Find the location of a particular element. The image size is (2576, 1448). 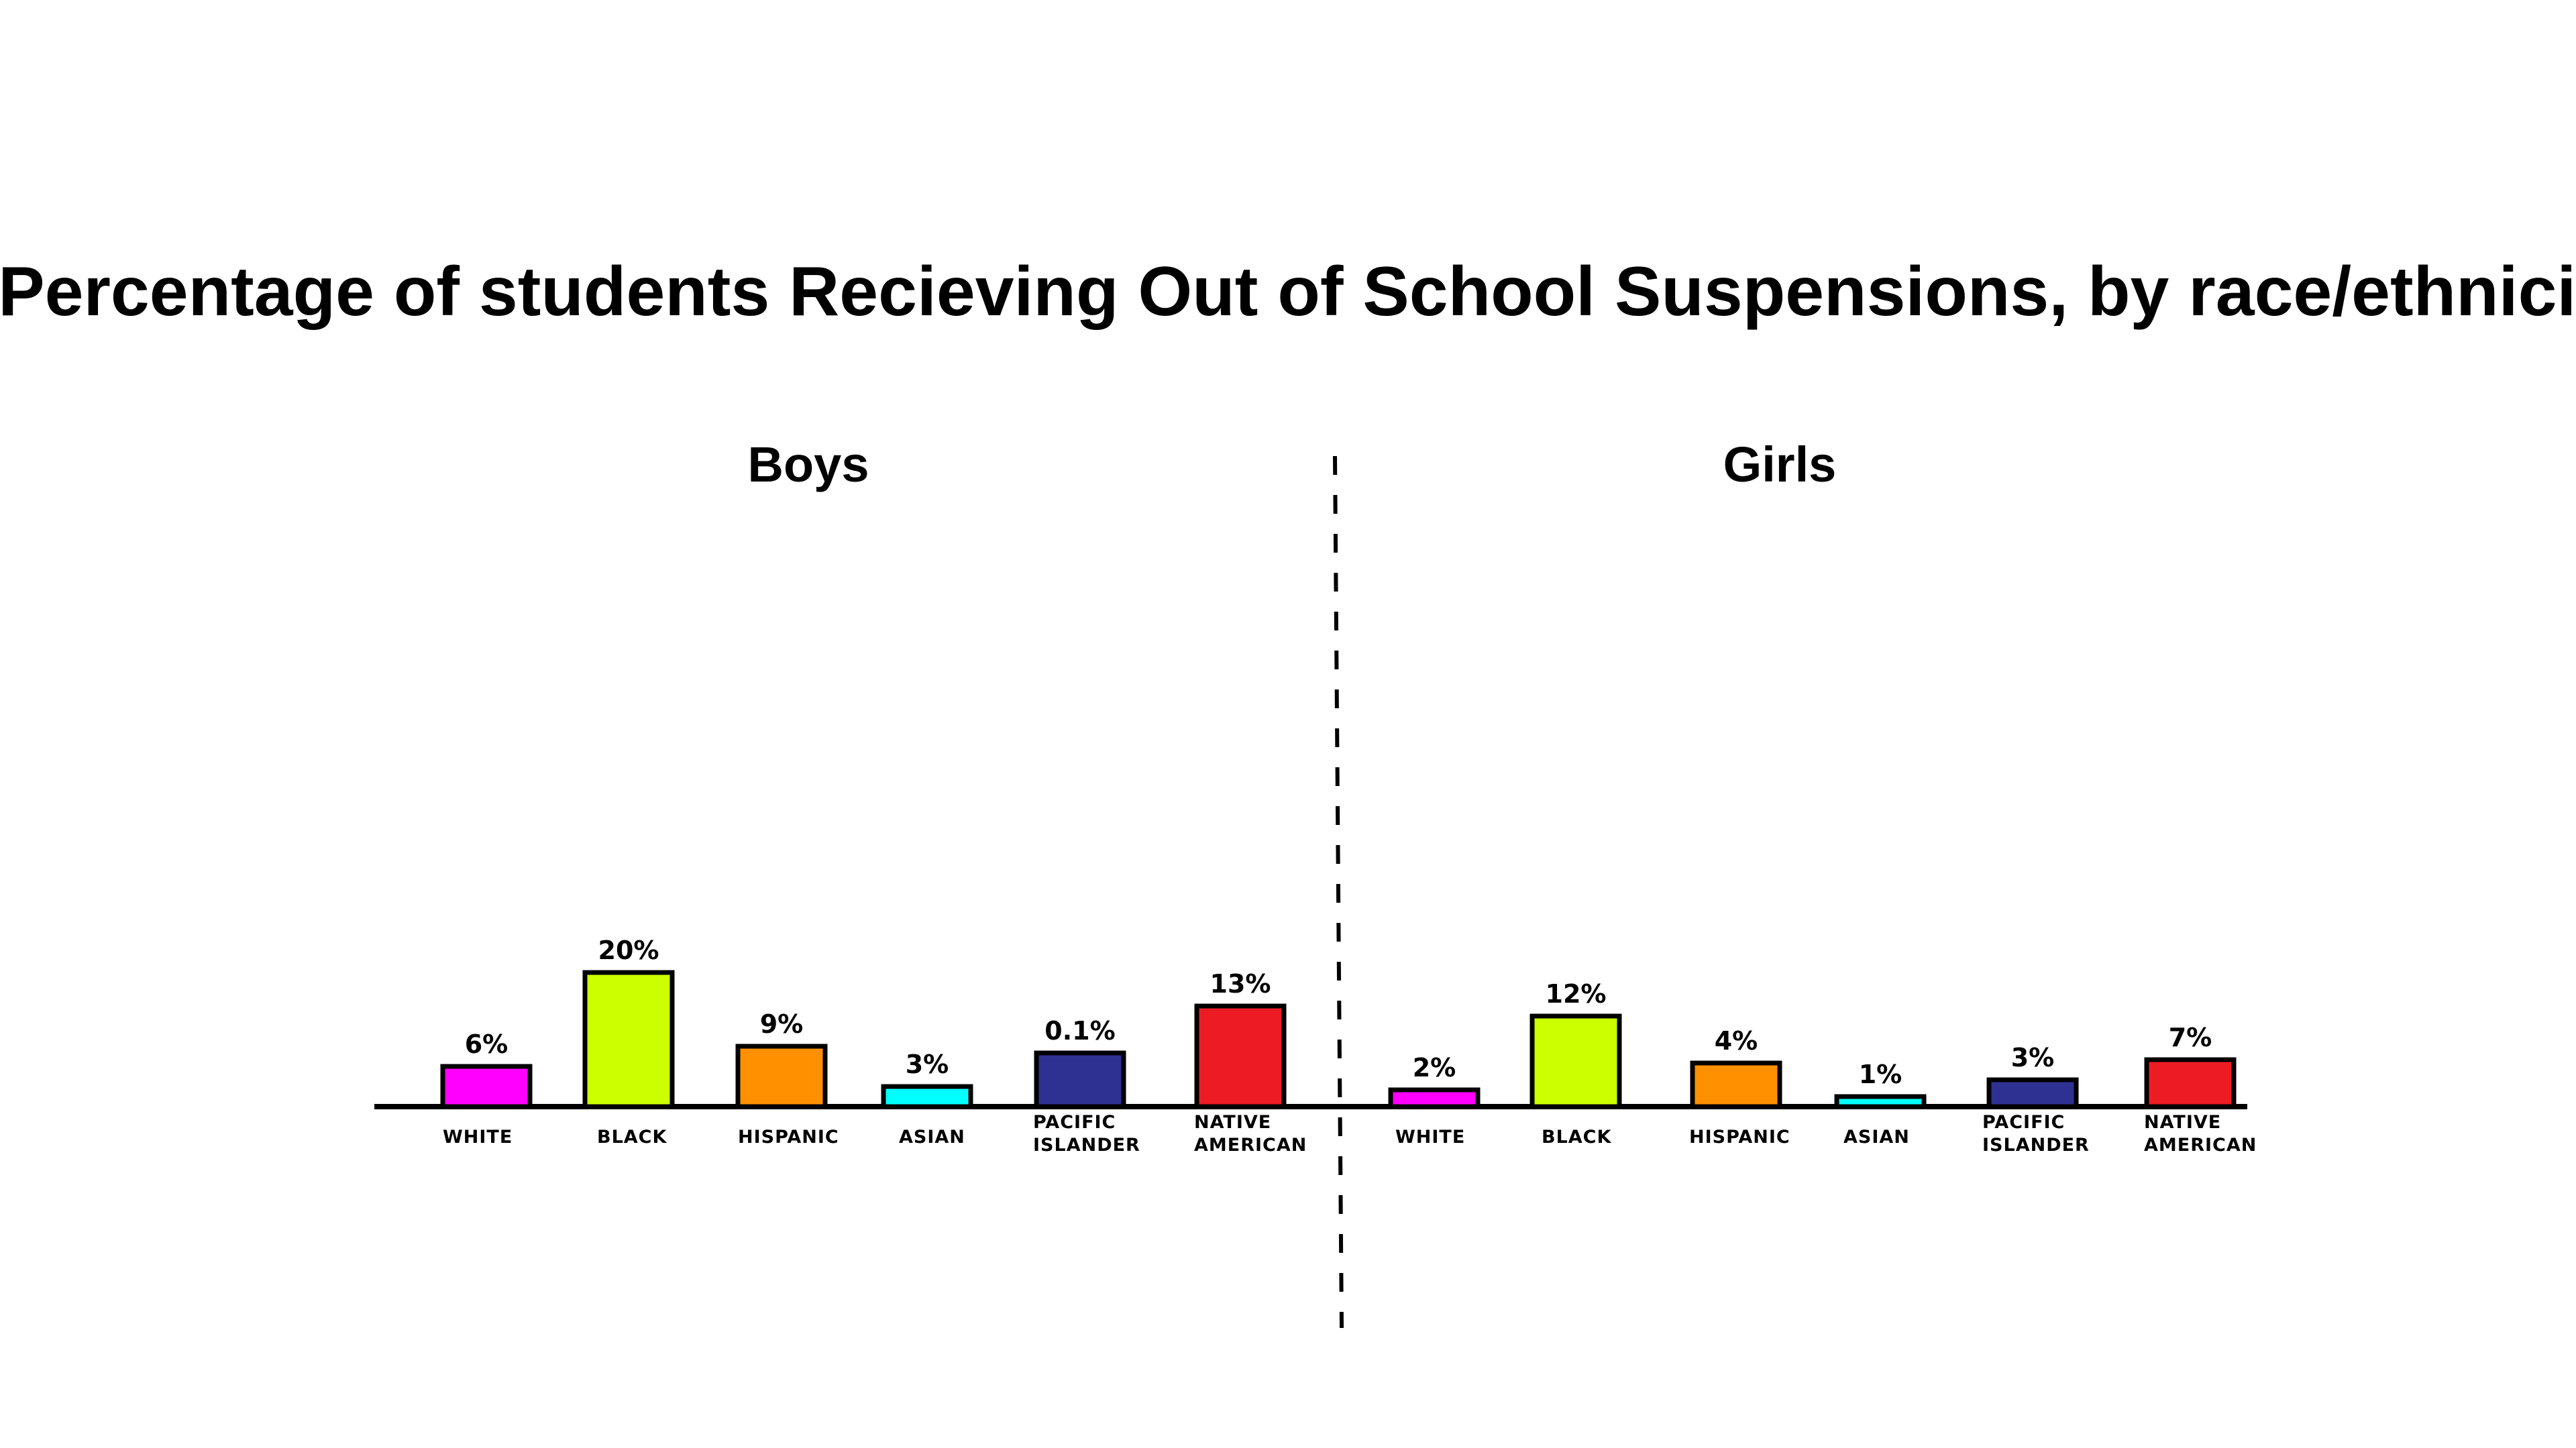

value-label-boys-1: 20% is located at coordinates (628, 951).